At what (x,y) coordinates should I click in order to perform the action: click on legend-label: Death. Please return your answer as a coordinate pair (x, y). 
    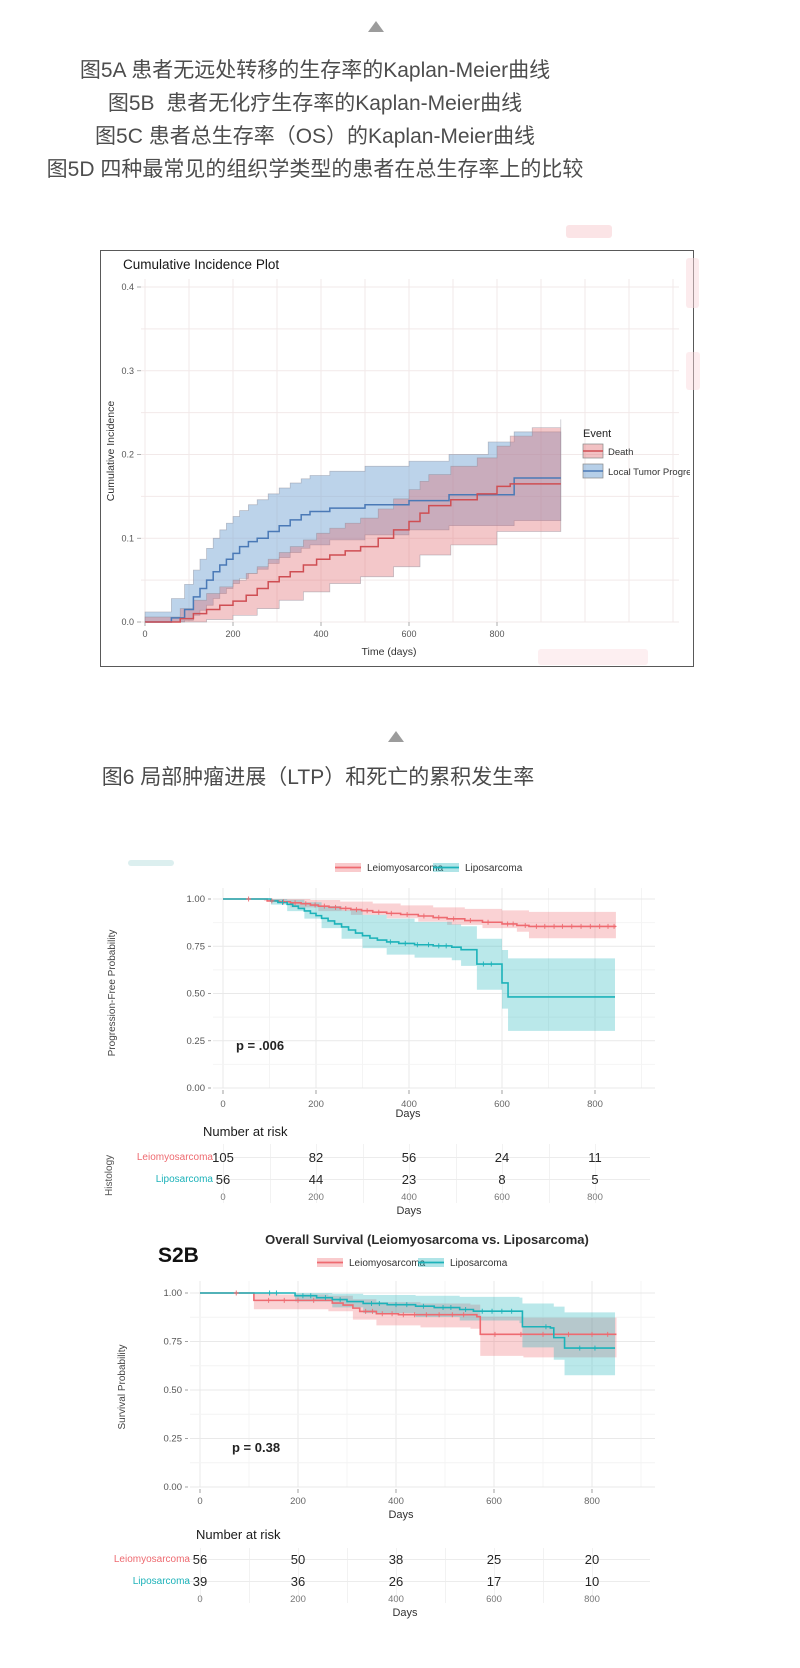
    Looking at the image, I should click on (620, 452).